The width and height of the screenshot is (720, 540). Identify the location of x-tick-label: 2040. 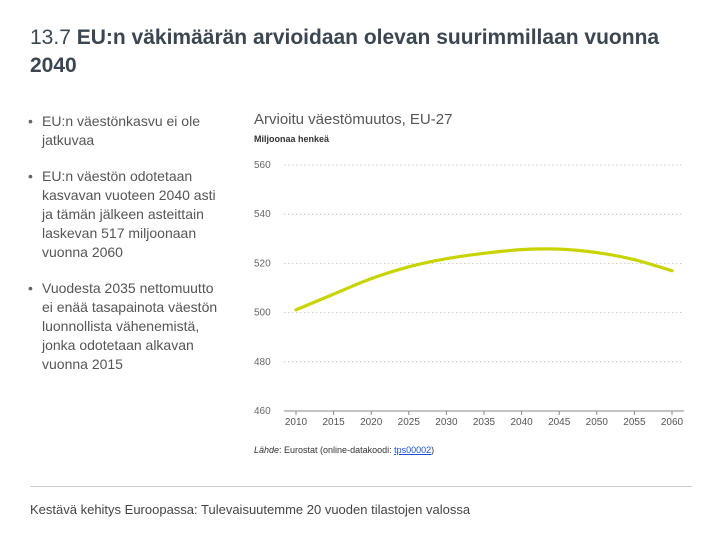
(521, 422).